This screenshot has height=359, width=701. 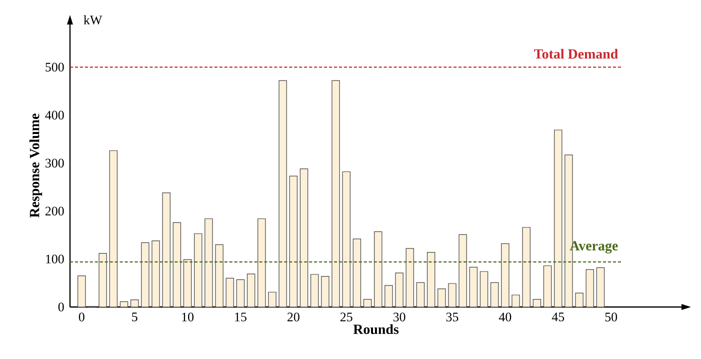 What do you see at coordinates (55, 67) in the screenshot?
I see `y-tick-label: 500` at bounding box center [55, 67].